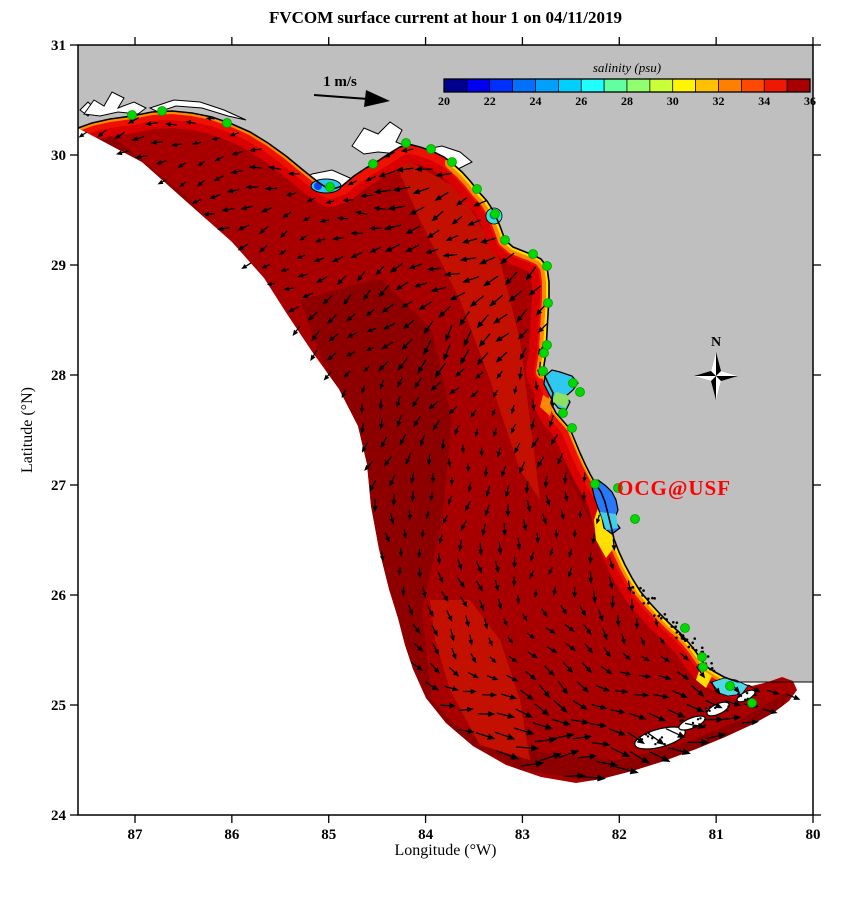 The image size is (857, 907). I want to click on colorbar-tick-label: 32, so click(719, 101).